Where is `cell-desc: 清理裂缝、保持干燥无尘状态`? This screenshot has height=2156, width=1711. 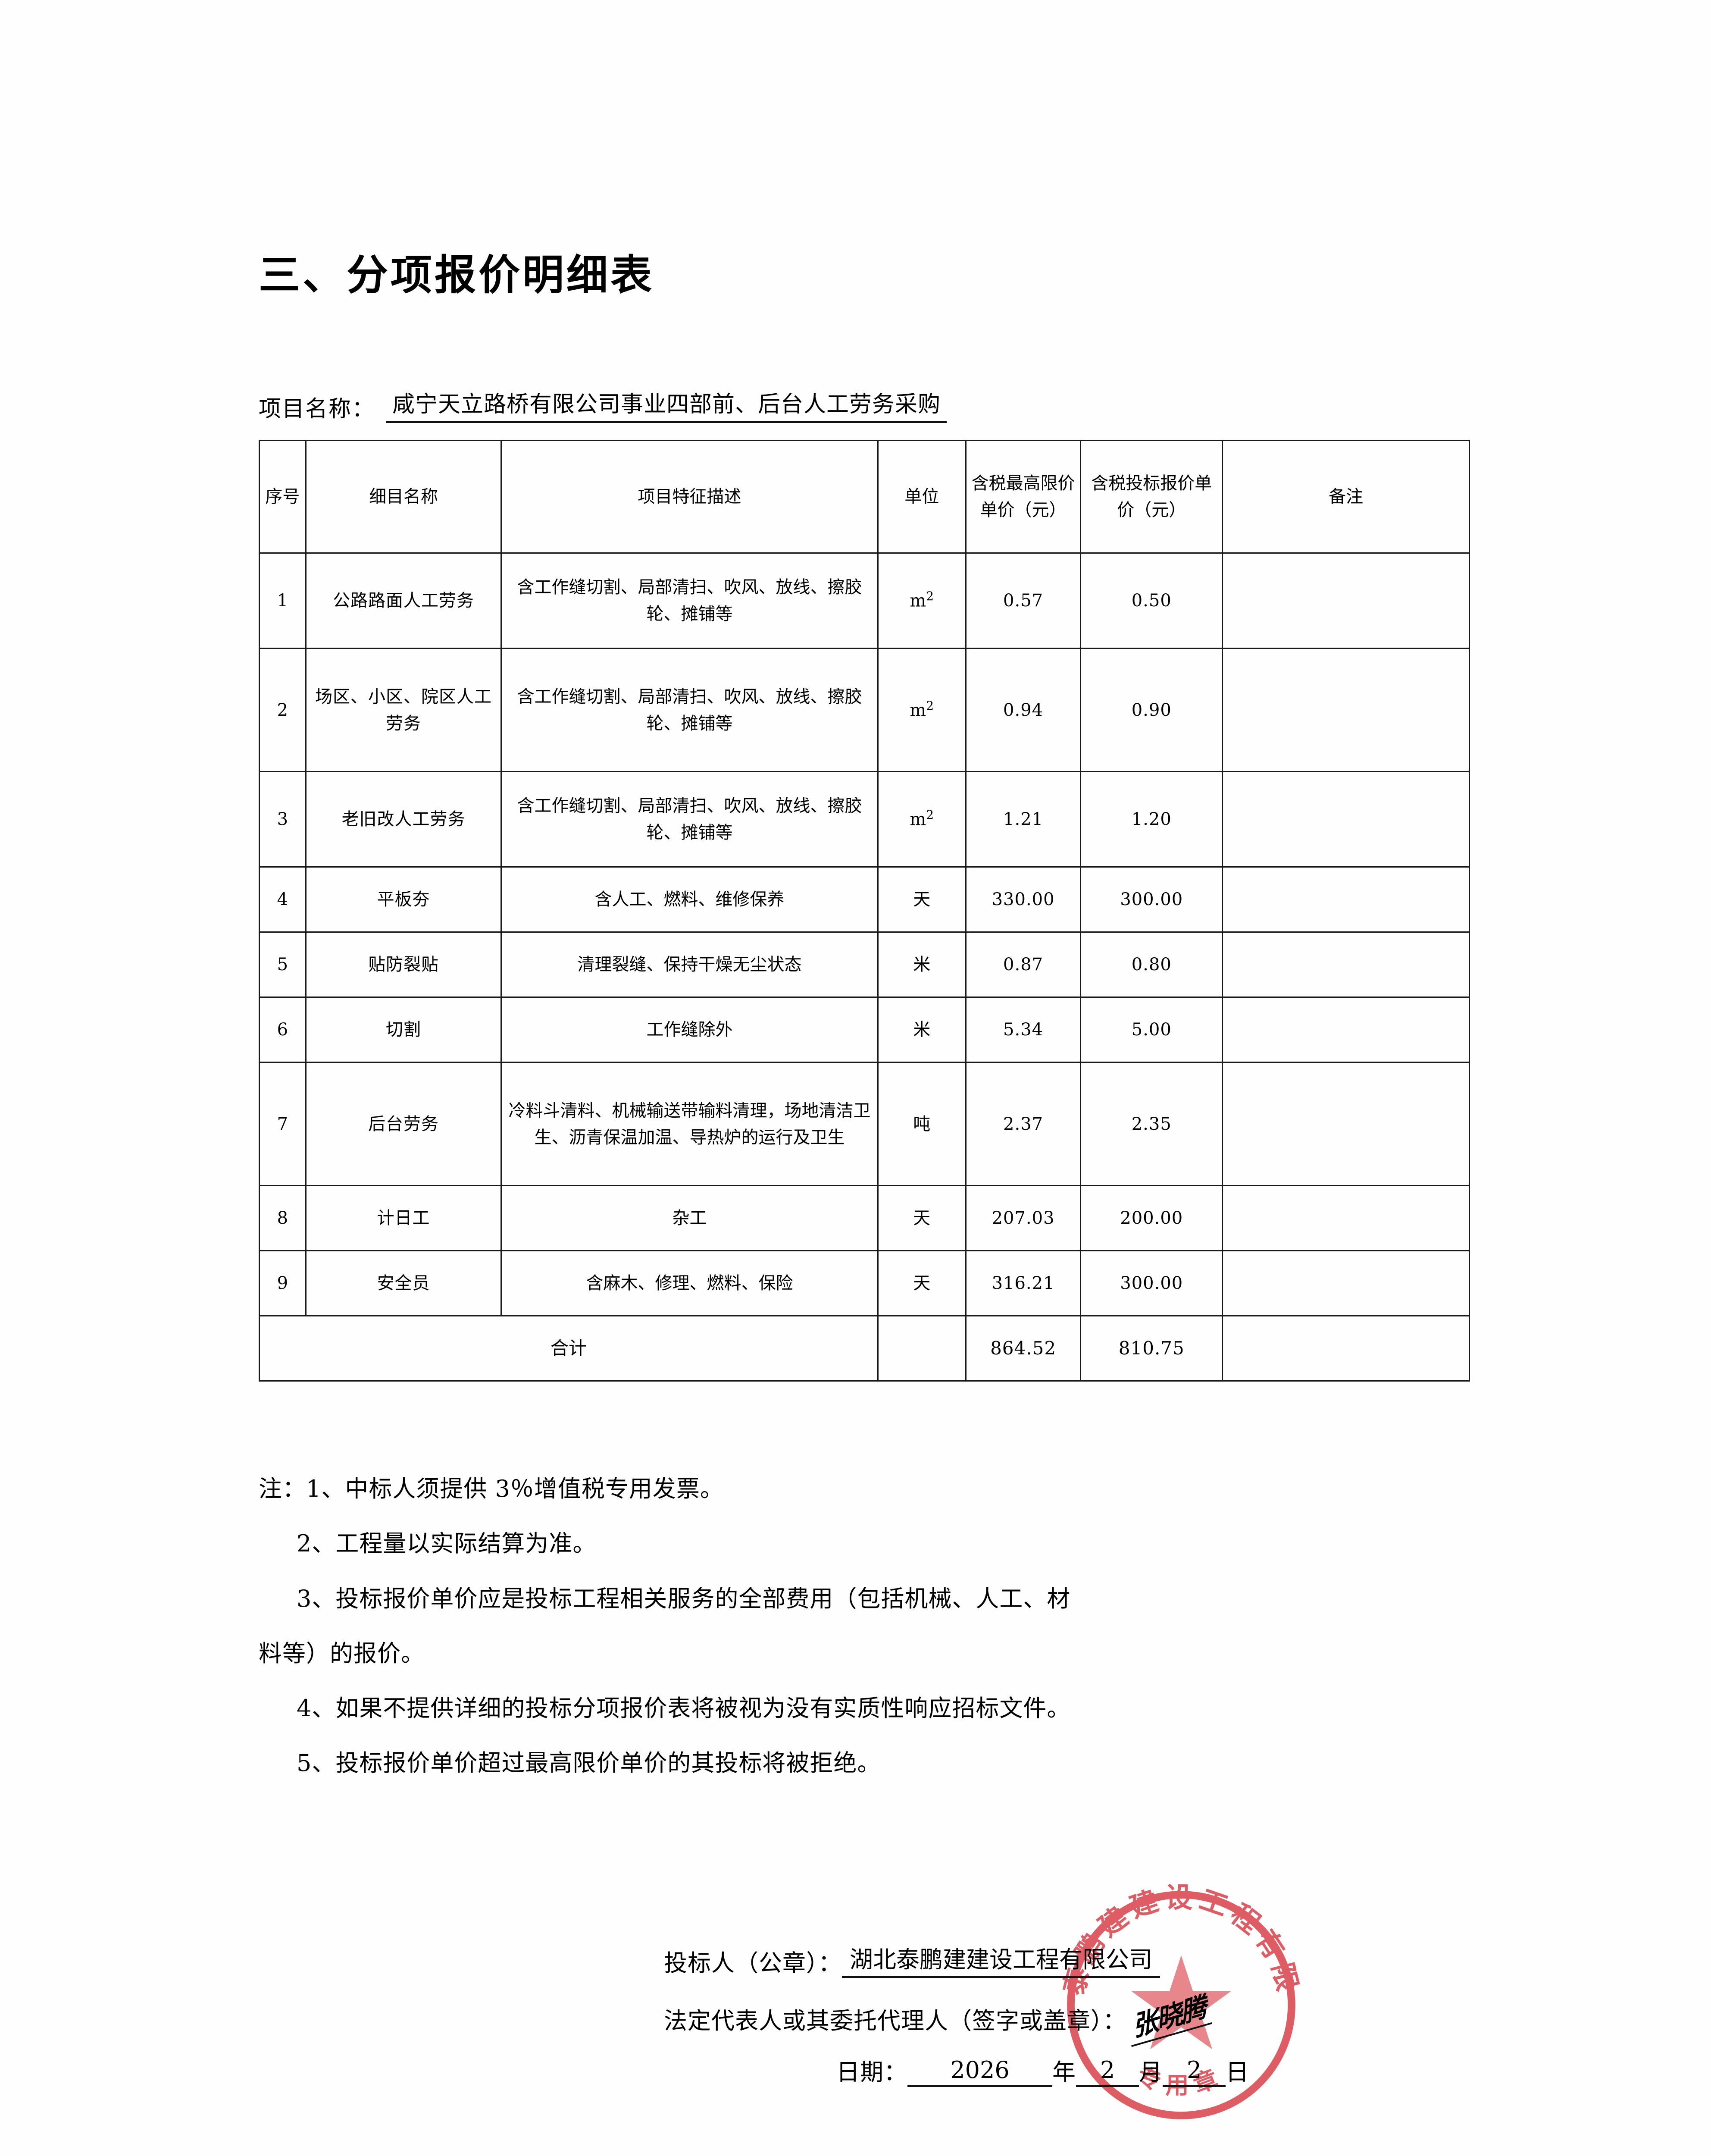
cell-desc: 清理裂缝、保持干燥无尘状态 is located at coordinates (689, 964).